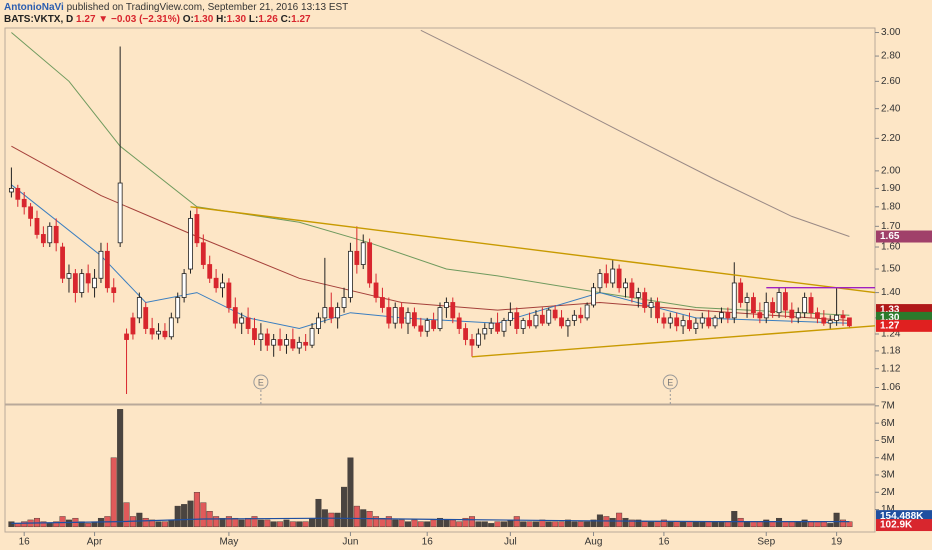 The image size is (932, 550). Describe the element at coordinates (902, 516) in the screenshot. I see `volume-label: 154.488K` at that location.